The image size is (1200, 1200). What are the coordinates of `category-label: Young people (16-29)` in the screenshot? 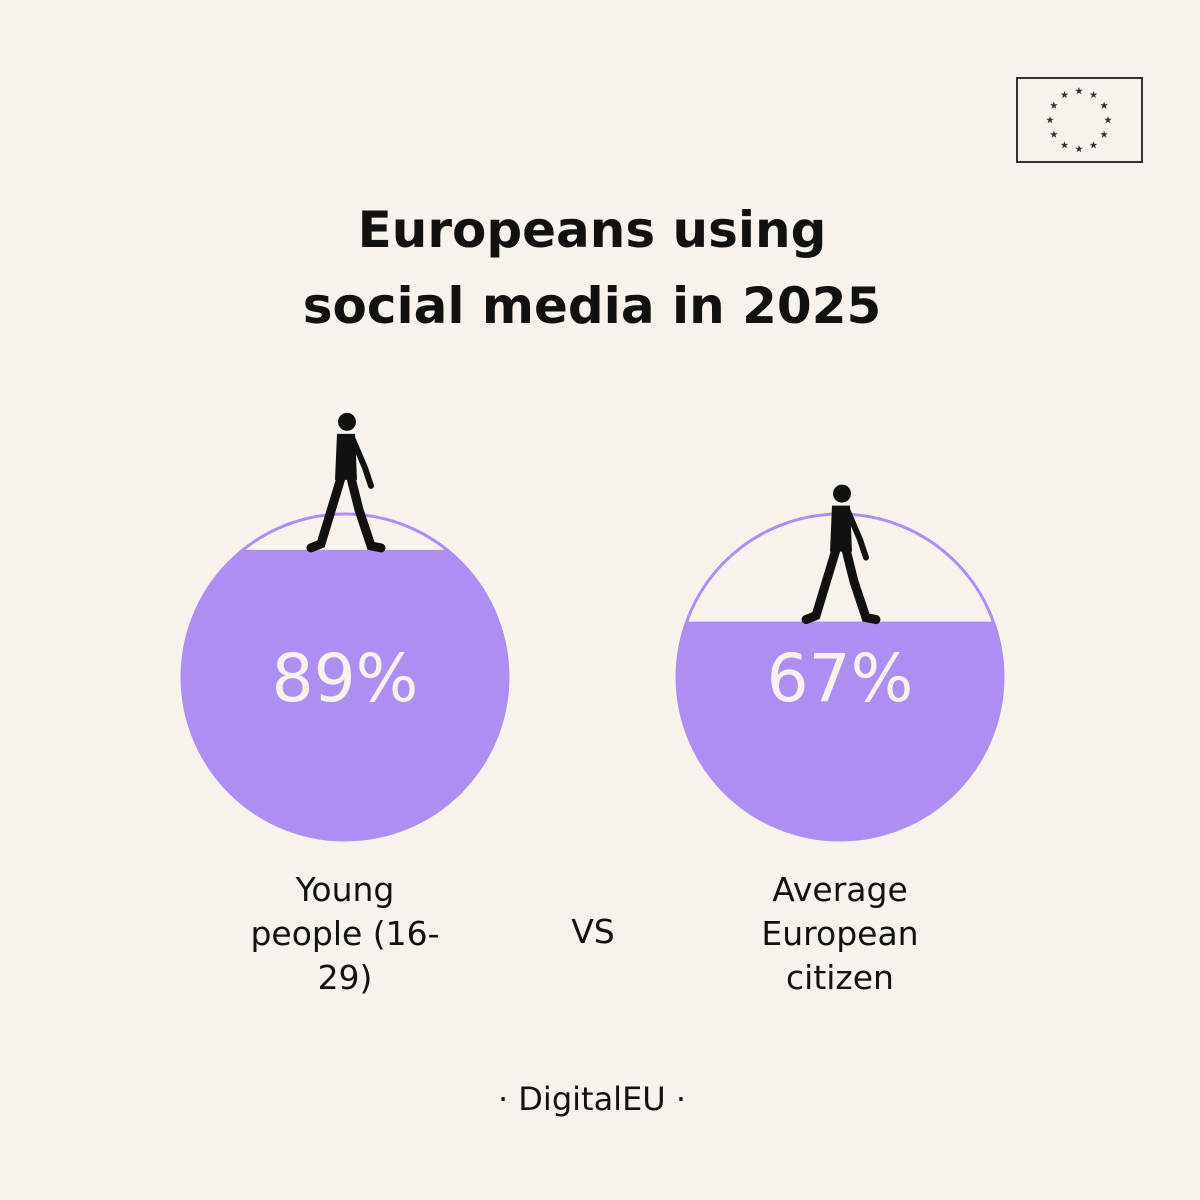 It's located at (345, 933).